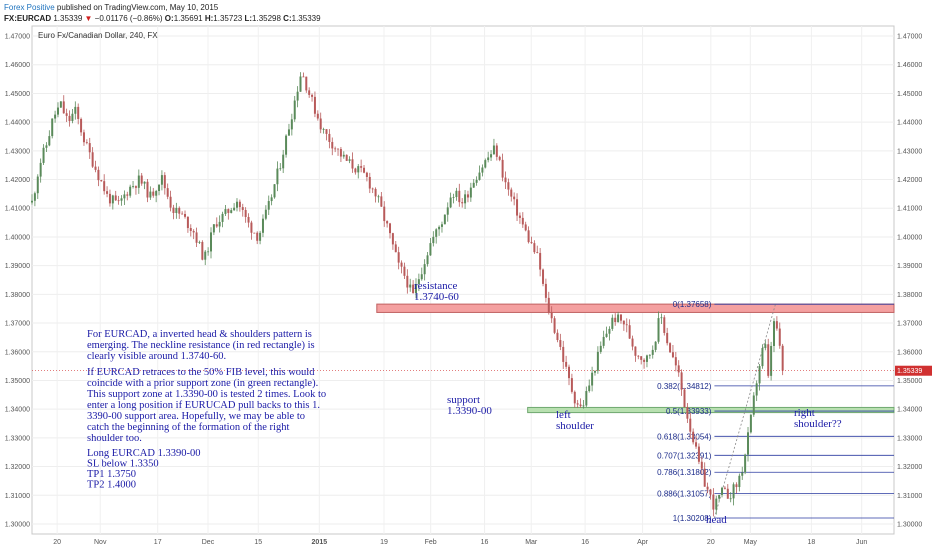 This screenshot has height=550, width=932. What do you see at coordinates (258, 542) in the screenshot?
I see `x-tick-label: 15` at bounding box center [258, 542].